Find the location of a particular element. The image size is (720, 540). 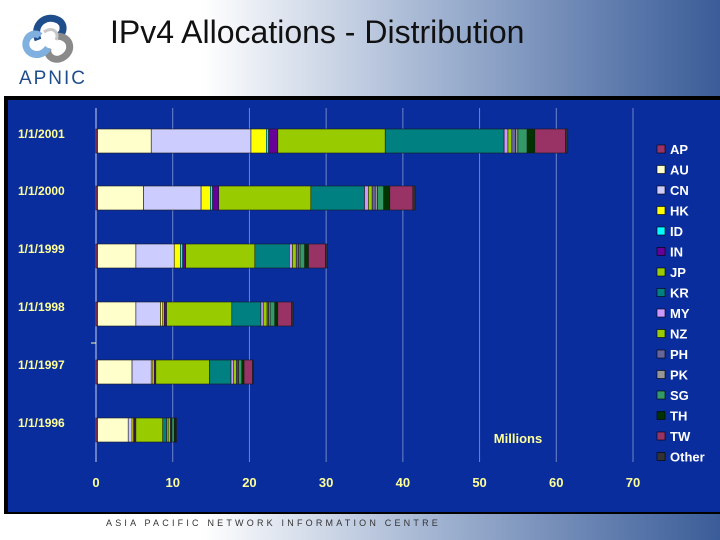

category-label: 1/1/1999 is located at coordinates (41, 249).